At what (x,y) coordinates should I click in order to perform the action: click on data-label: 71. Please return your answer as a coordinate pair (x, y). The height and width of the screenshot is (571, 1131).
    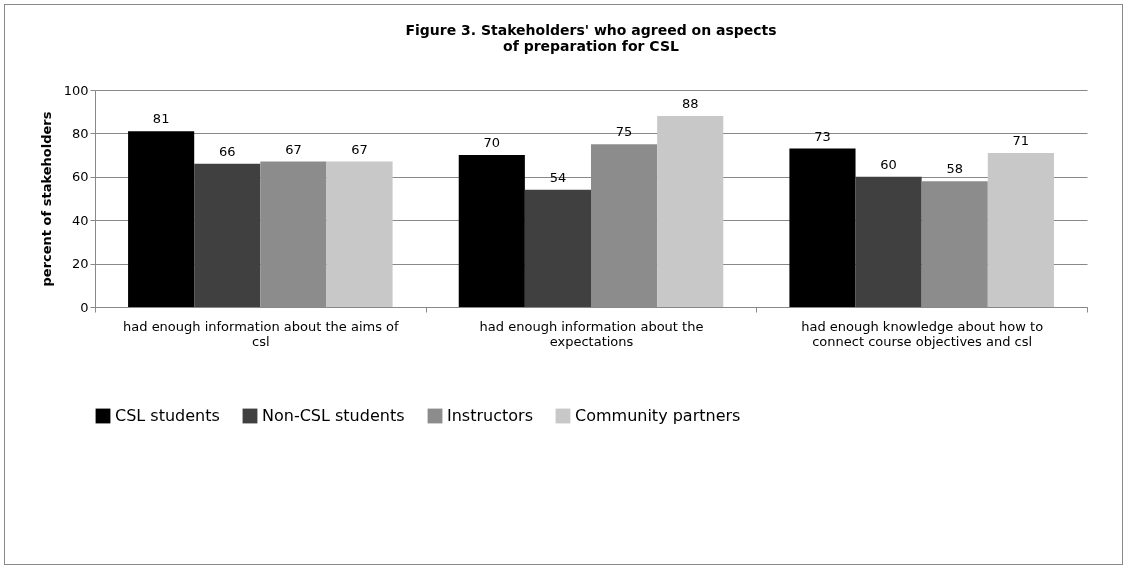
    Looking at the image, I should click on (1021, 140).